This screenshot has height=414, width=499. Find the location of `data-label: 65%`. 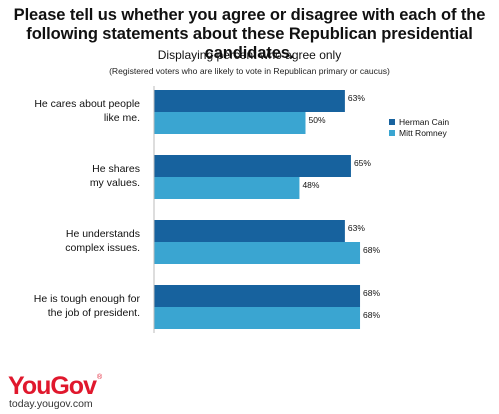

data-label: 65% is located at coordinates (362, 163).